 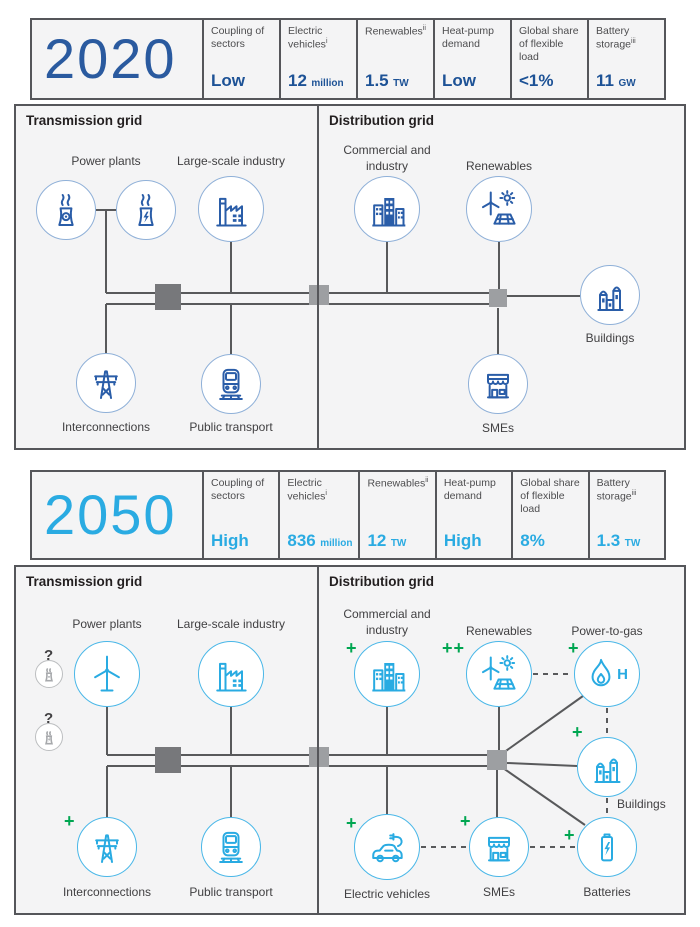 I want to click on node-power-to-gas: H, so click(x=607, y=674).